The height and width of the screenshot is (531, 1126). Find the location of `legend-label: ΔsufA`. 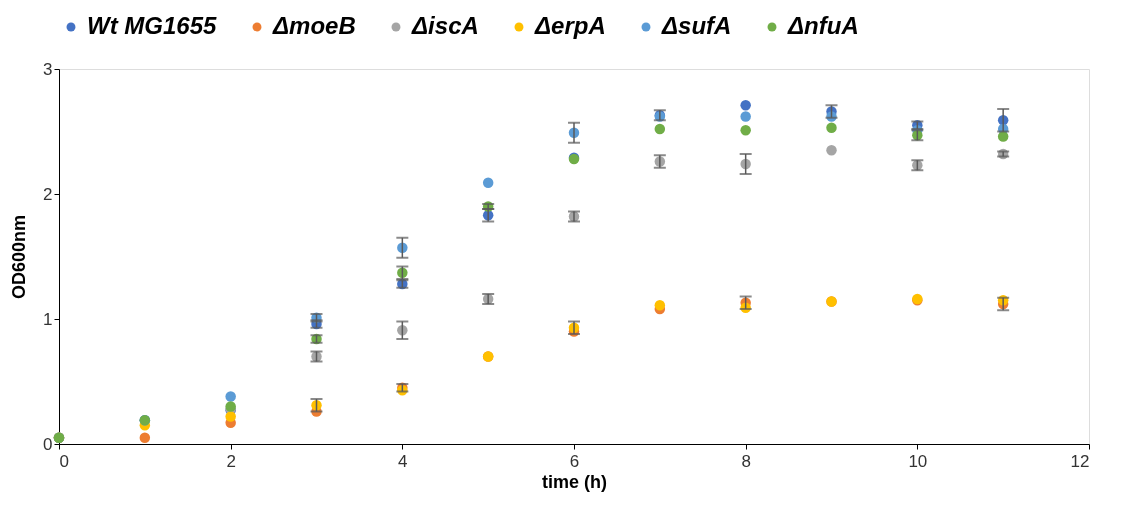

legend-label: ΔsufA is located at coordinates (696, 25).